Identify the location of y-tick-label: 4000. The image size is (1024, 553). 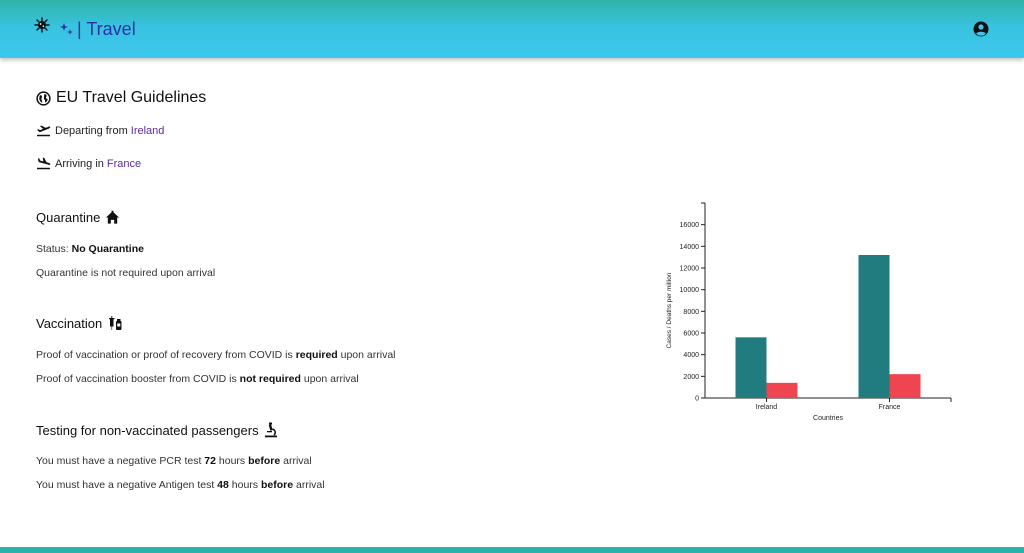
(691, 355).